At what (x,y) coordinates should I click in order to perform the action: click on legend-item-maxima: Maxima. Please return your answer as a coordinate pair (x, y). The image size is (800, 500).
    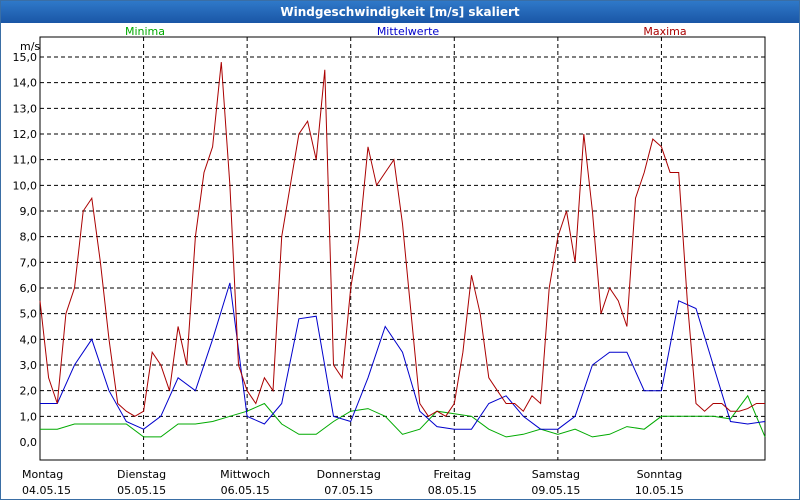
    Looking at the image, I should click on (664, 31).